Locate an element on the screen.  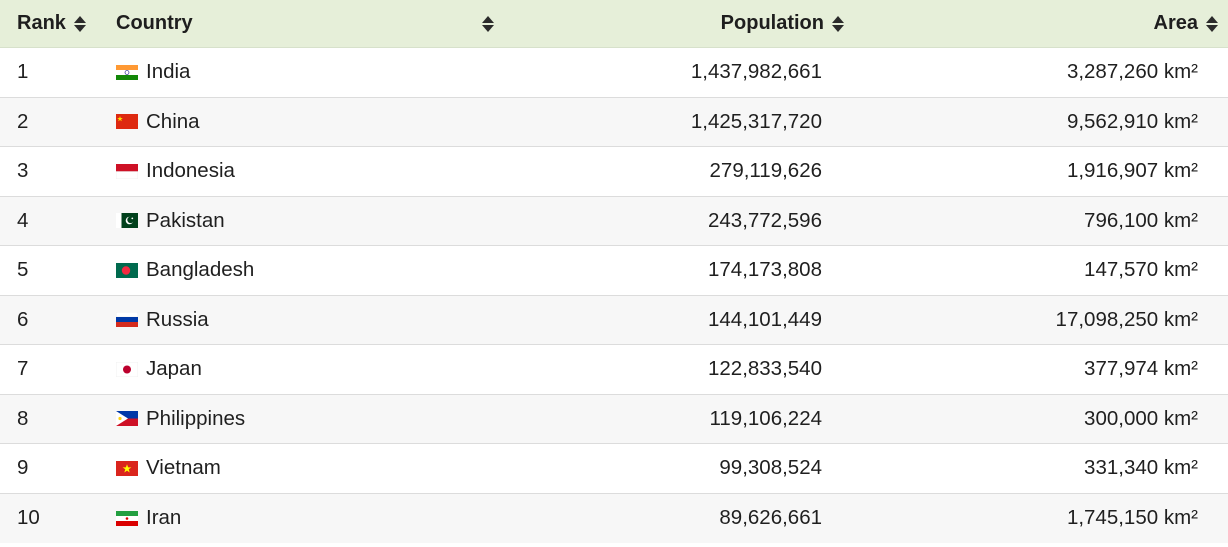
table-row: 9 Vietnam 99,308,524 331,340 km² is located at coordinates (614, 469).